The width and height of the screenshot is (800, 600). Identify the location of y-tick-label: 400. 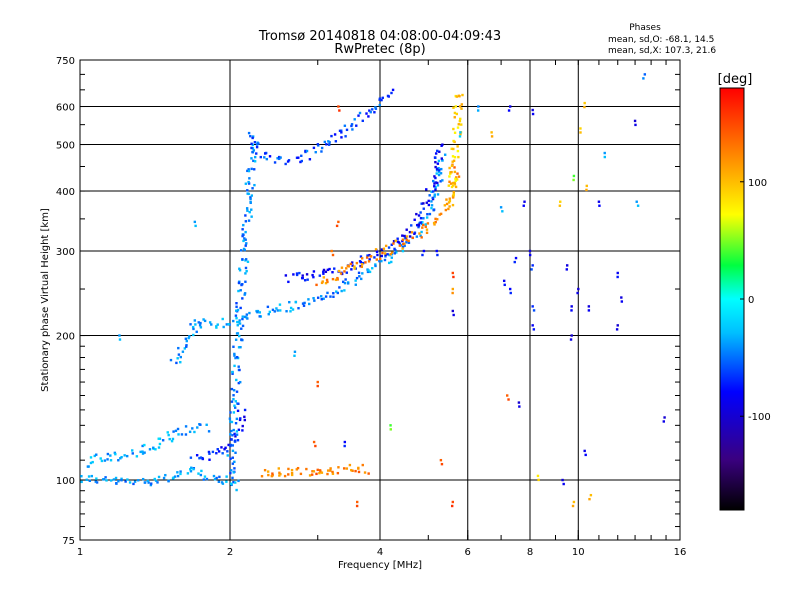
(65, 192).